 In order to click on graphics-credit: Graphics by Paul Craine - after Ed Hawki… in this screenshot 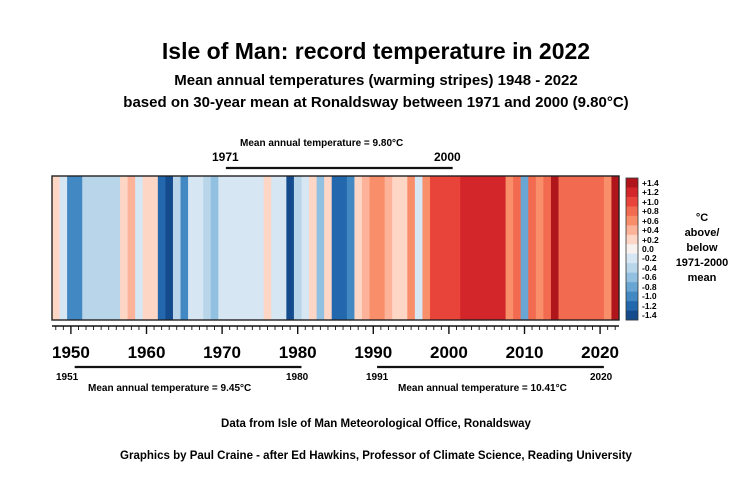, I will do `click(376, 456)`.